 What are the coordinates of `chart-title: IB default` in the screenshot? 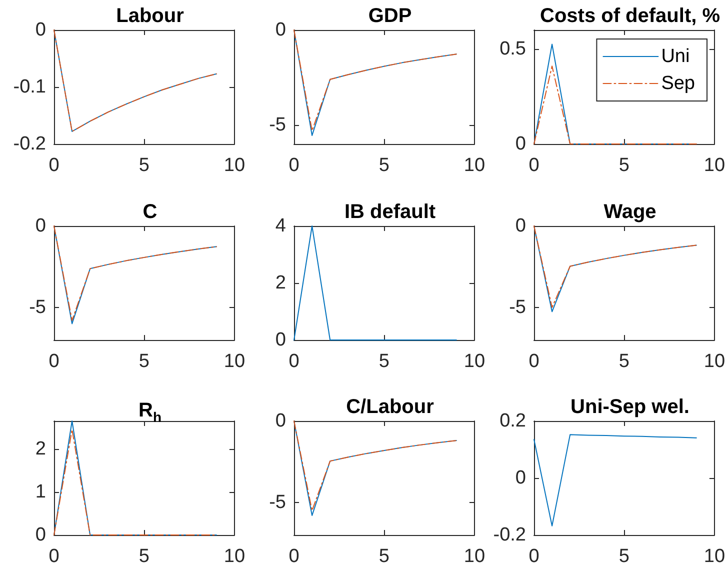 It's located at (390, 211).